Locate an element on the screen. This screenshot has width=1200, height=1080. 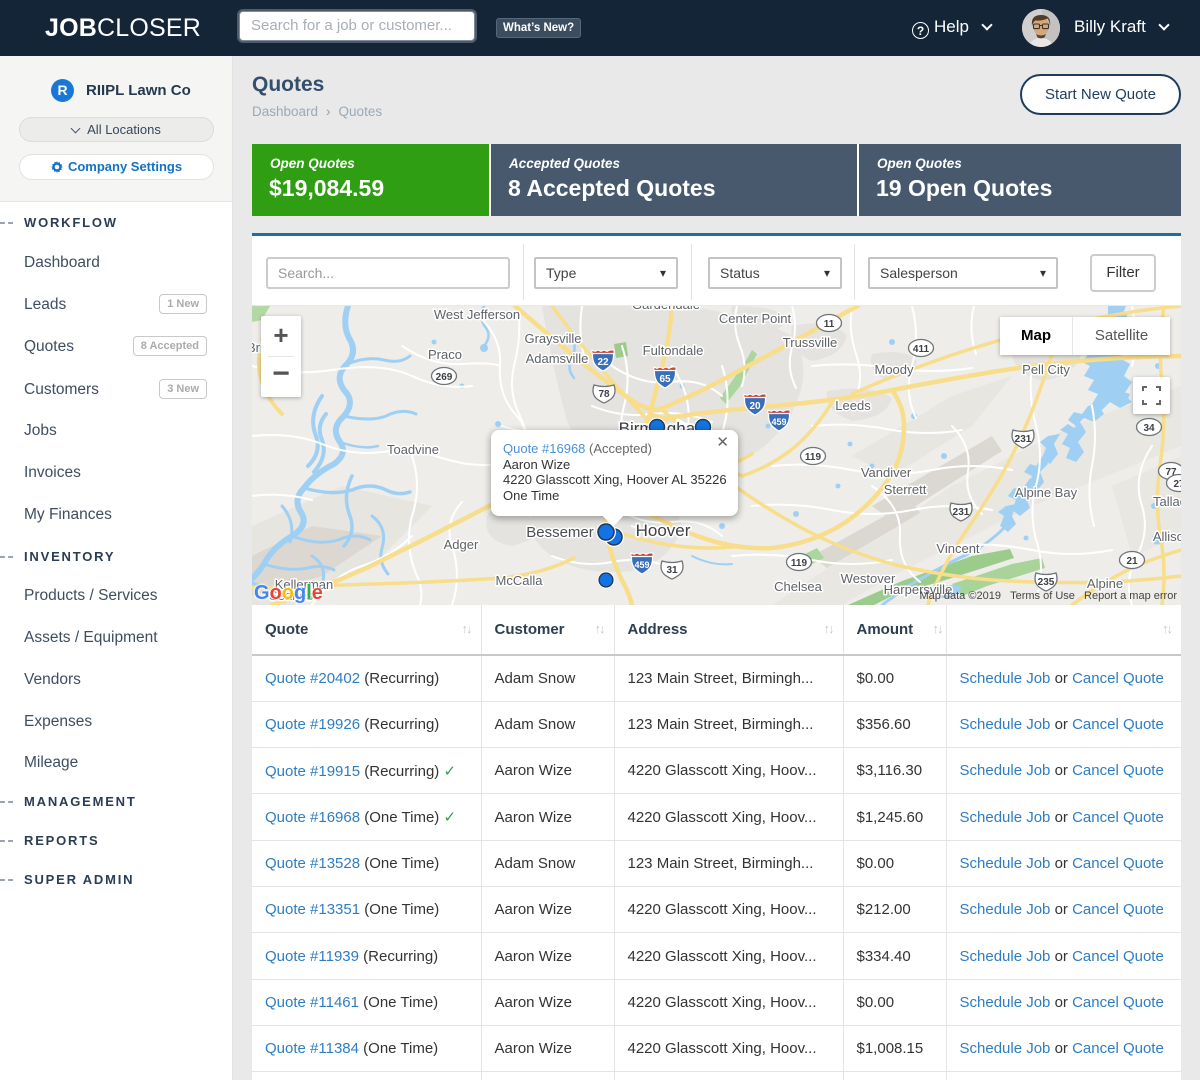
svg-text: 235 is located at coordinates (1046, 582).